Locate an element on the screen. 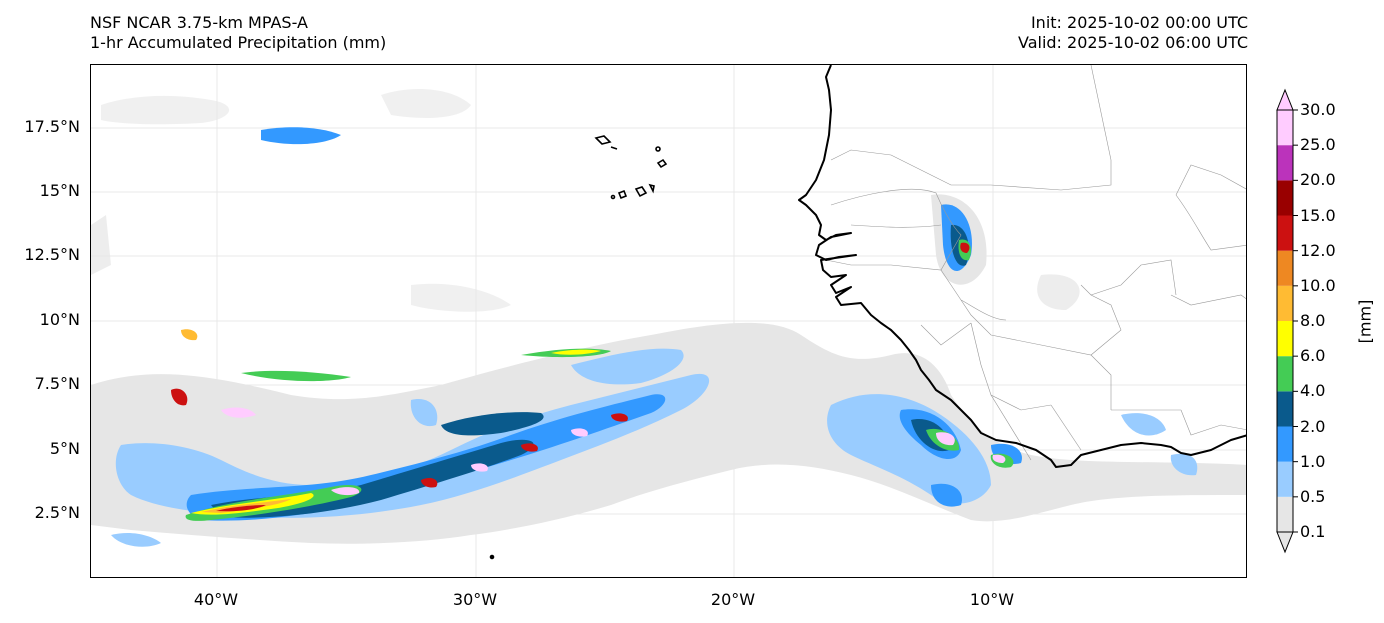 This screenshot has height=623, width=1384. colorbar-extend-min is located at coordinates (1285, 542).